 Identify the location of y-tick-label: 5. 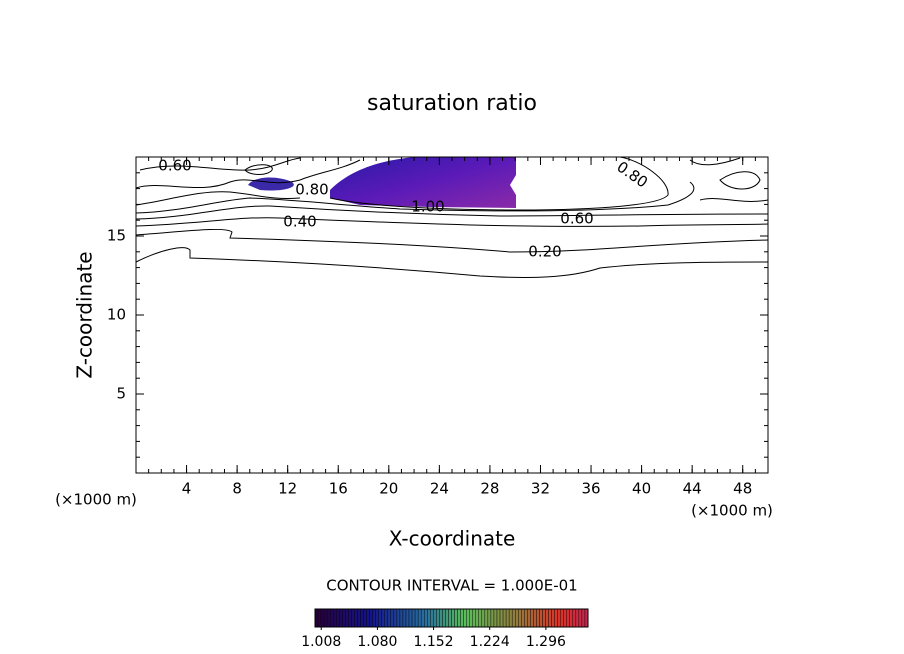
(121, 394).